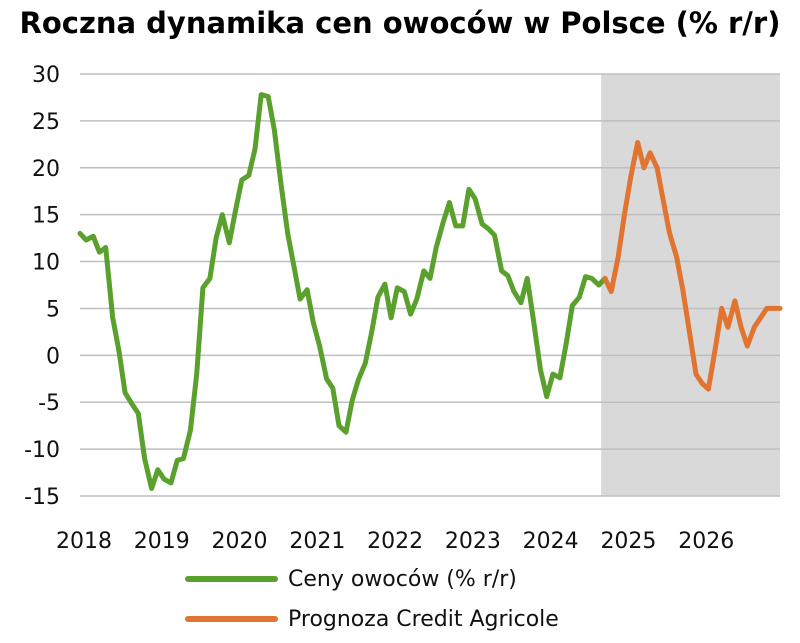  I want to click on y-tick-label: 20, so click(46, 169).